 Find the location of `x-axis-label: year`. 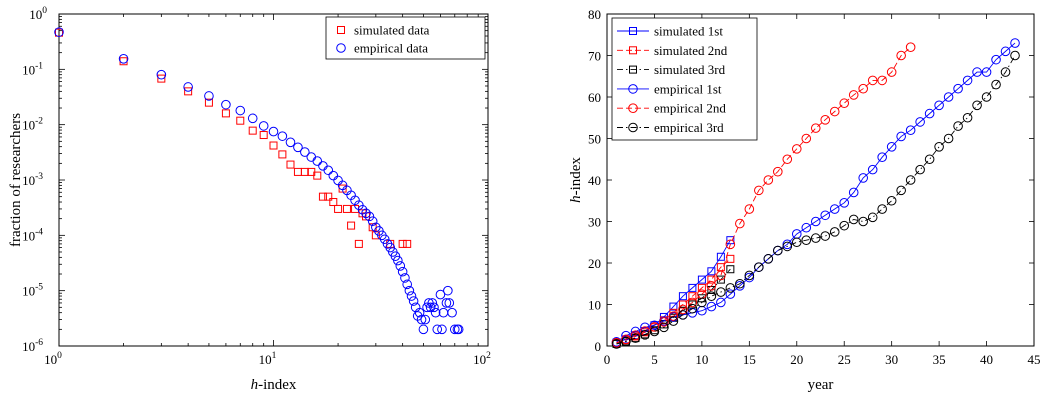

x-axis-label: year is located at coordinates (821, 385).